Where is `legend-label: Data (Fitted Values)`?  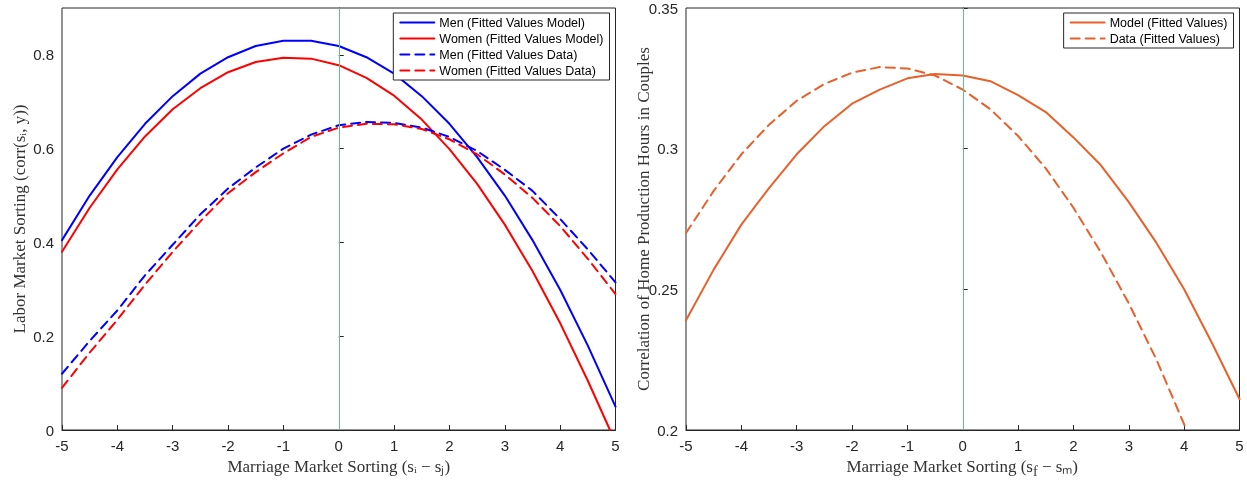 legend-label: Data (Fitted Values) is located at coordinates (1164, 38).